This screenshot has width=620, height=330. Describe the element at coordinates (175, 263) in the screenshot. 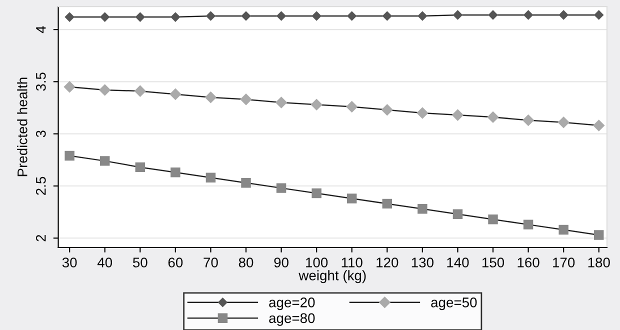

I see `x-tick-label: 60` at that location.